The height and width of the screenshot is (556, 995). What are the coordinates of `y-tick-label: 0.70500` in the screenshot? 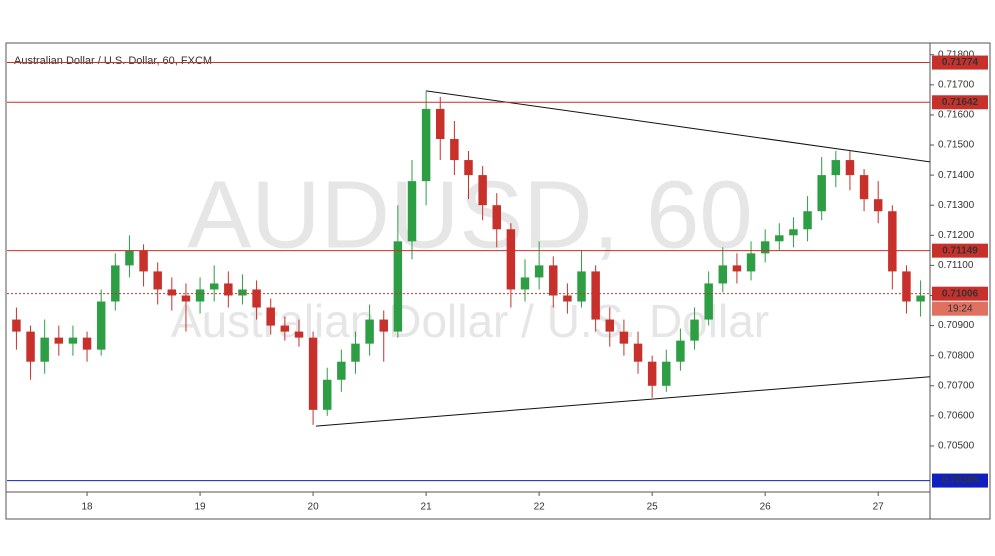 It's located at (956, 446).